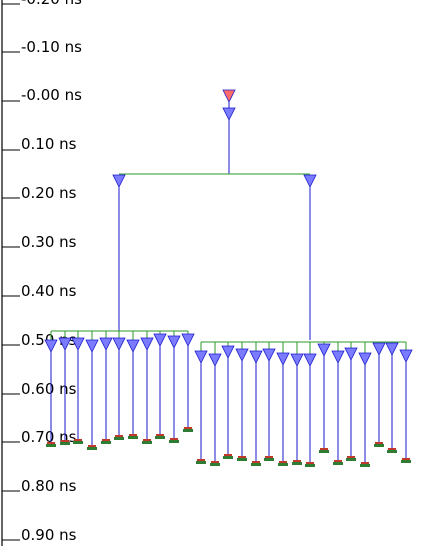 The width and height of the screenshot is (444, 550). I want to click on tick-label-2: -0.00 ns, so click(51, 95).